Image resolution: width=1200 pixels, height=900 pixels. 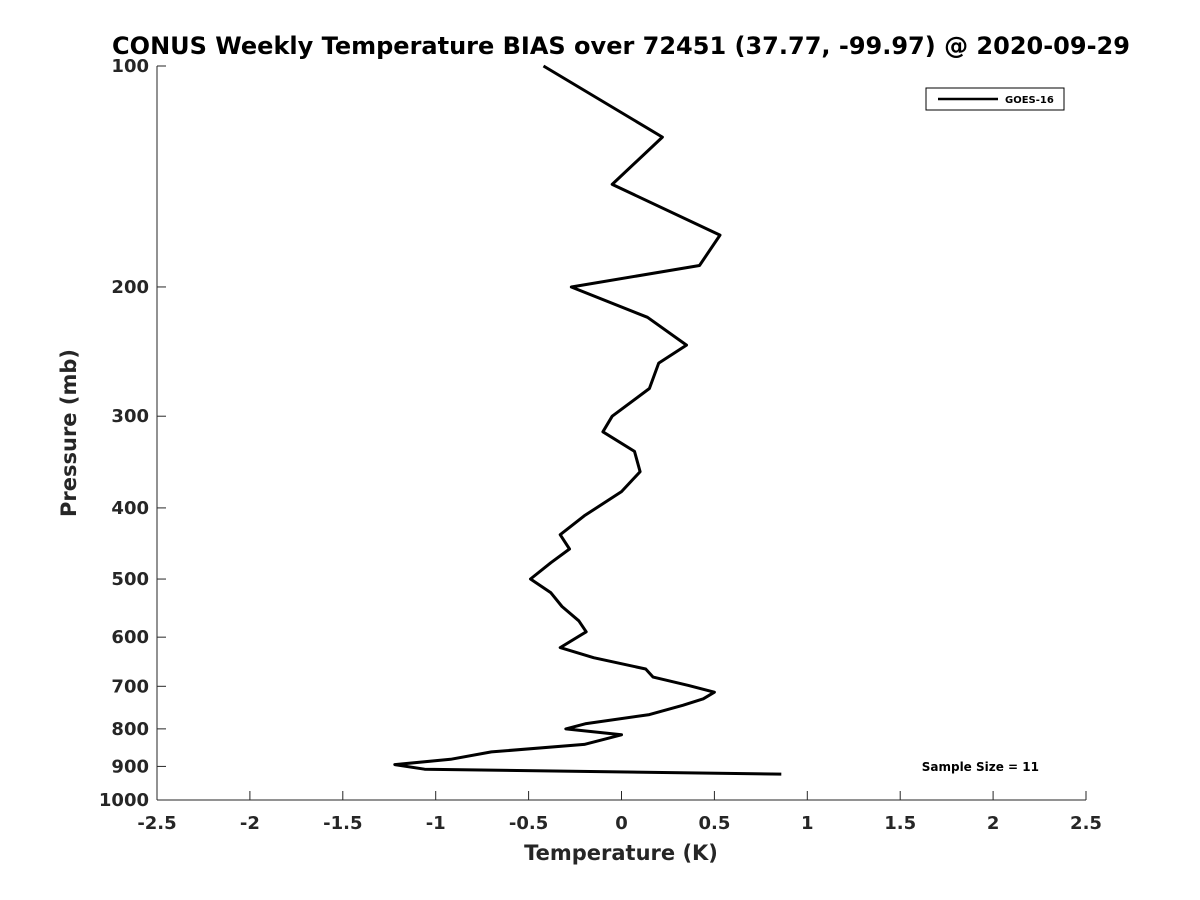 What do you see at coordinates (130, 637) in the screenshot?
I see `y-tick-label: 600` at bounding box center [130, 637].